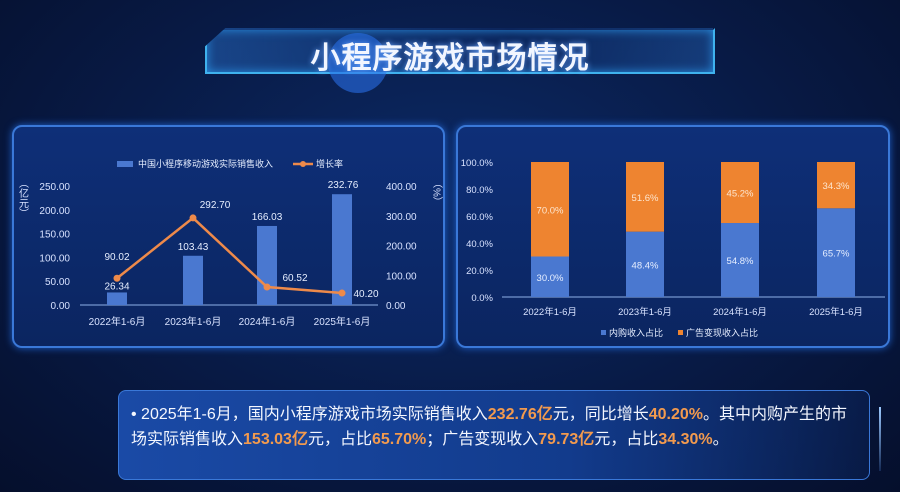 Image resolution: width=900 pixels, height=492 pixels. I want to click on y-tick-label: 20.0%, so click(479, 271).